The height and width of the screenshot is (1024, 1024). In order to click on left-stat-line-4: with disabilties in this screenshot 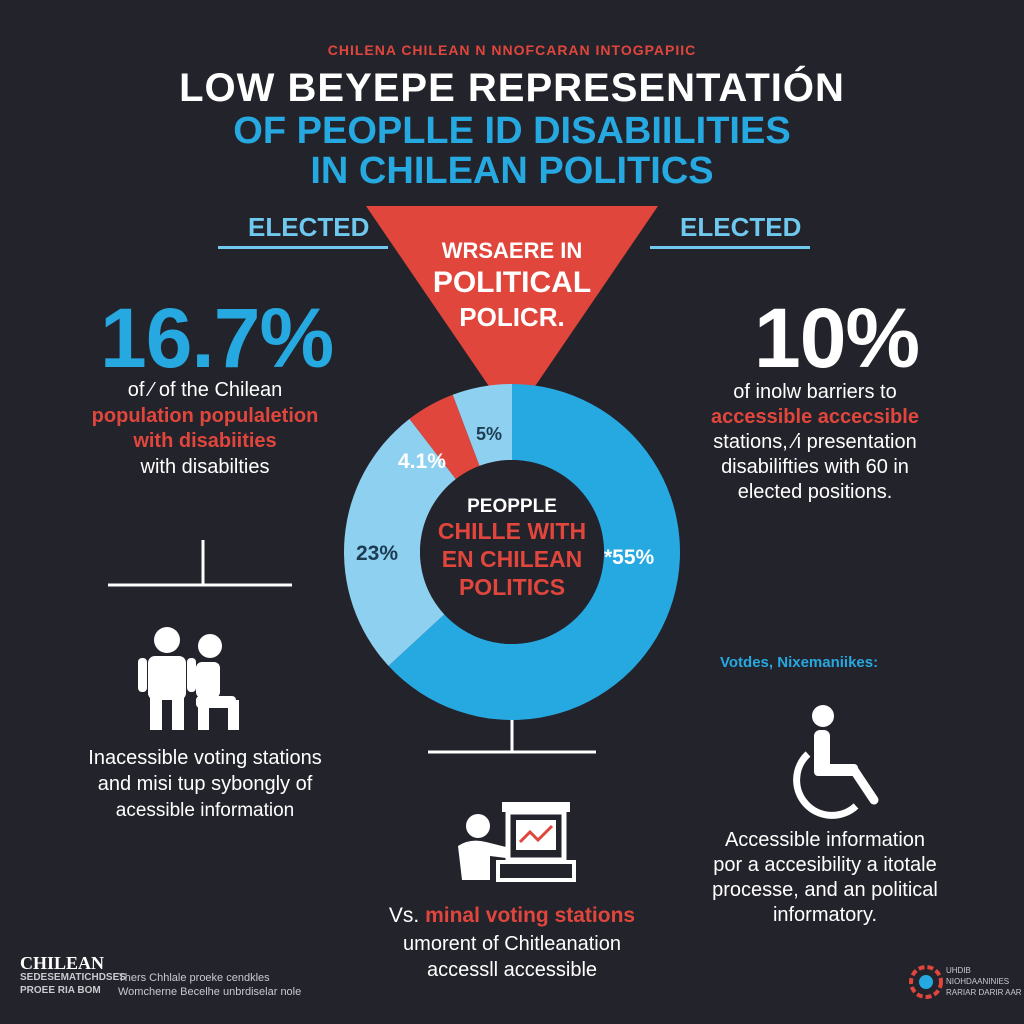, I will do `click(205, 467)`.